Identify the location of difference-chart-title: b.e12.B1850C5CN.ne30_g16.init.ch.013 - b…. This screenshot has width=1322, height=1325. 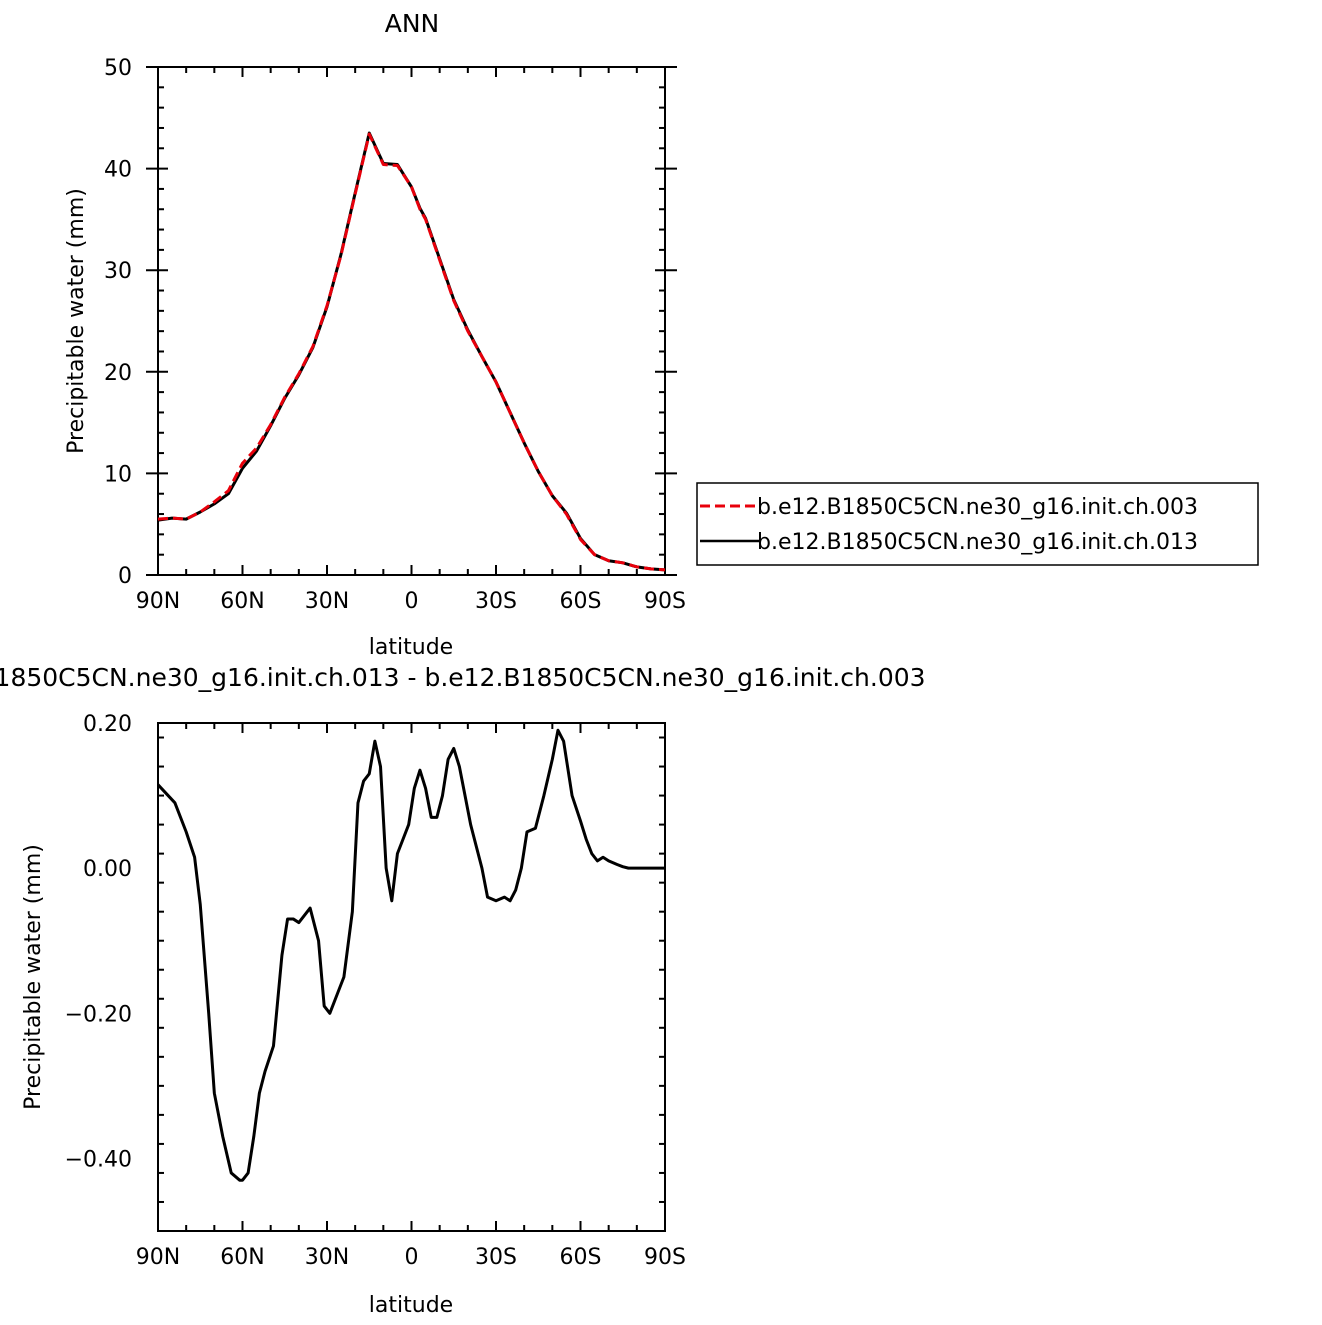
(463, 677).